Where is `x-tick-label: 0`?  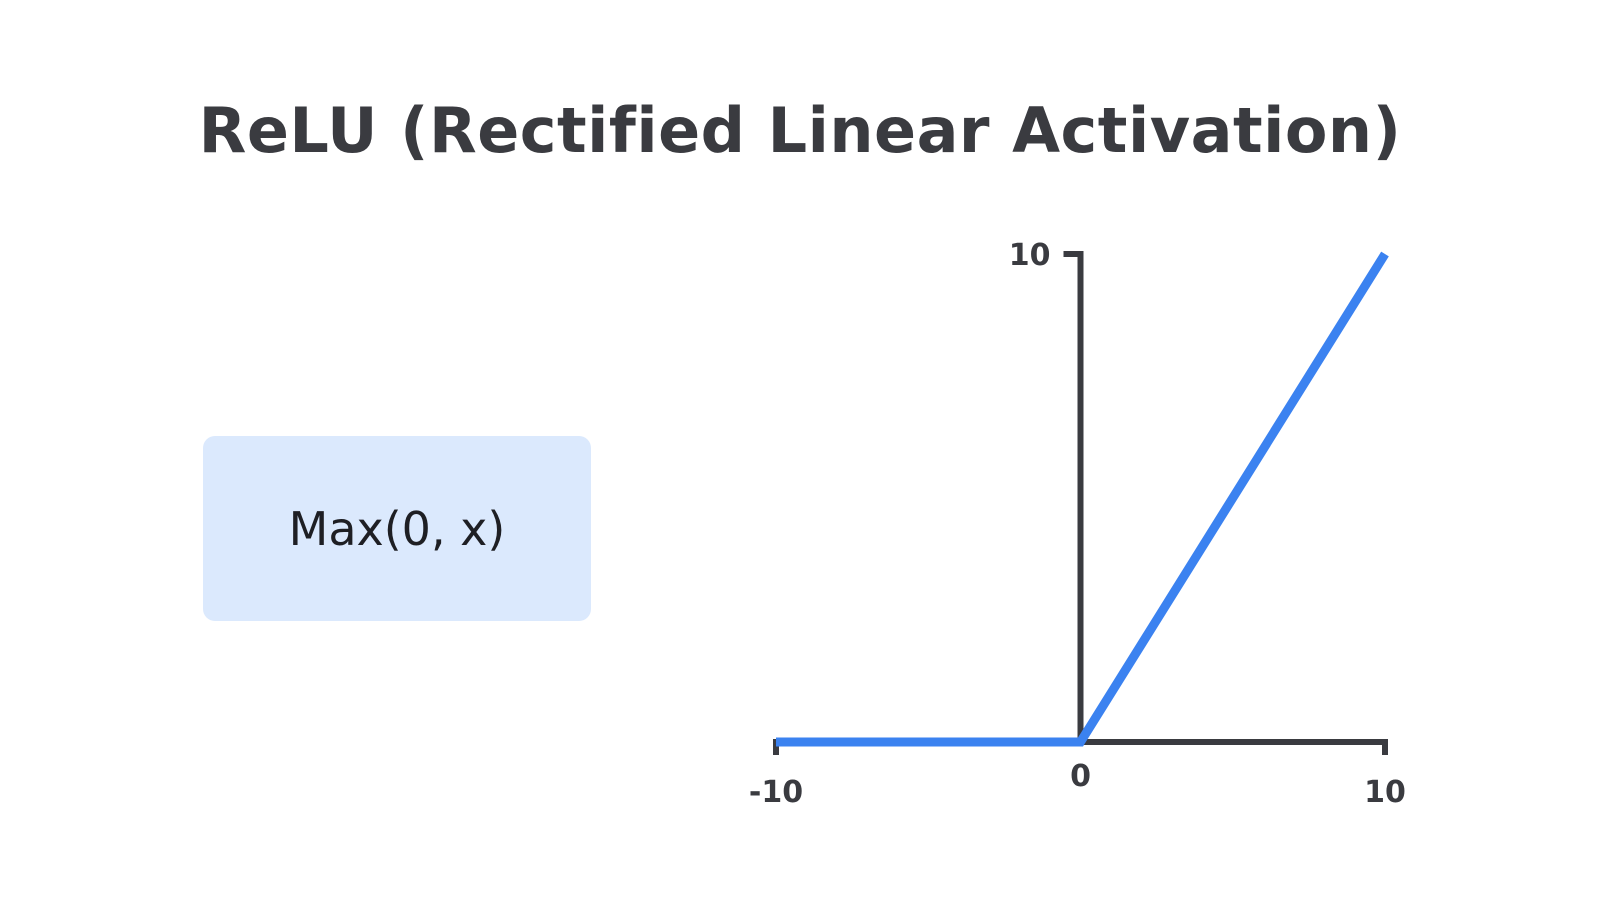
x-tick-label: 0 is located at coordinates (1080, 776).